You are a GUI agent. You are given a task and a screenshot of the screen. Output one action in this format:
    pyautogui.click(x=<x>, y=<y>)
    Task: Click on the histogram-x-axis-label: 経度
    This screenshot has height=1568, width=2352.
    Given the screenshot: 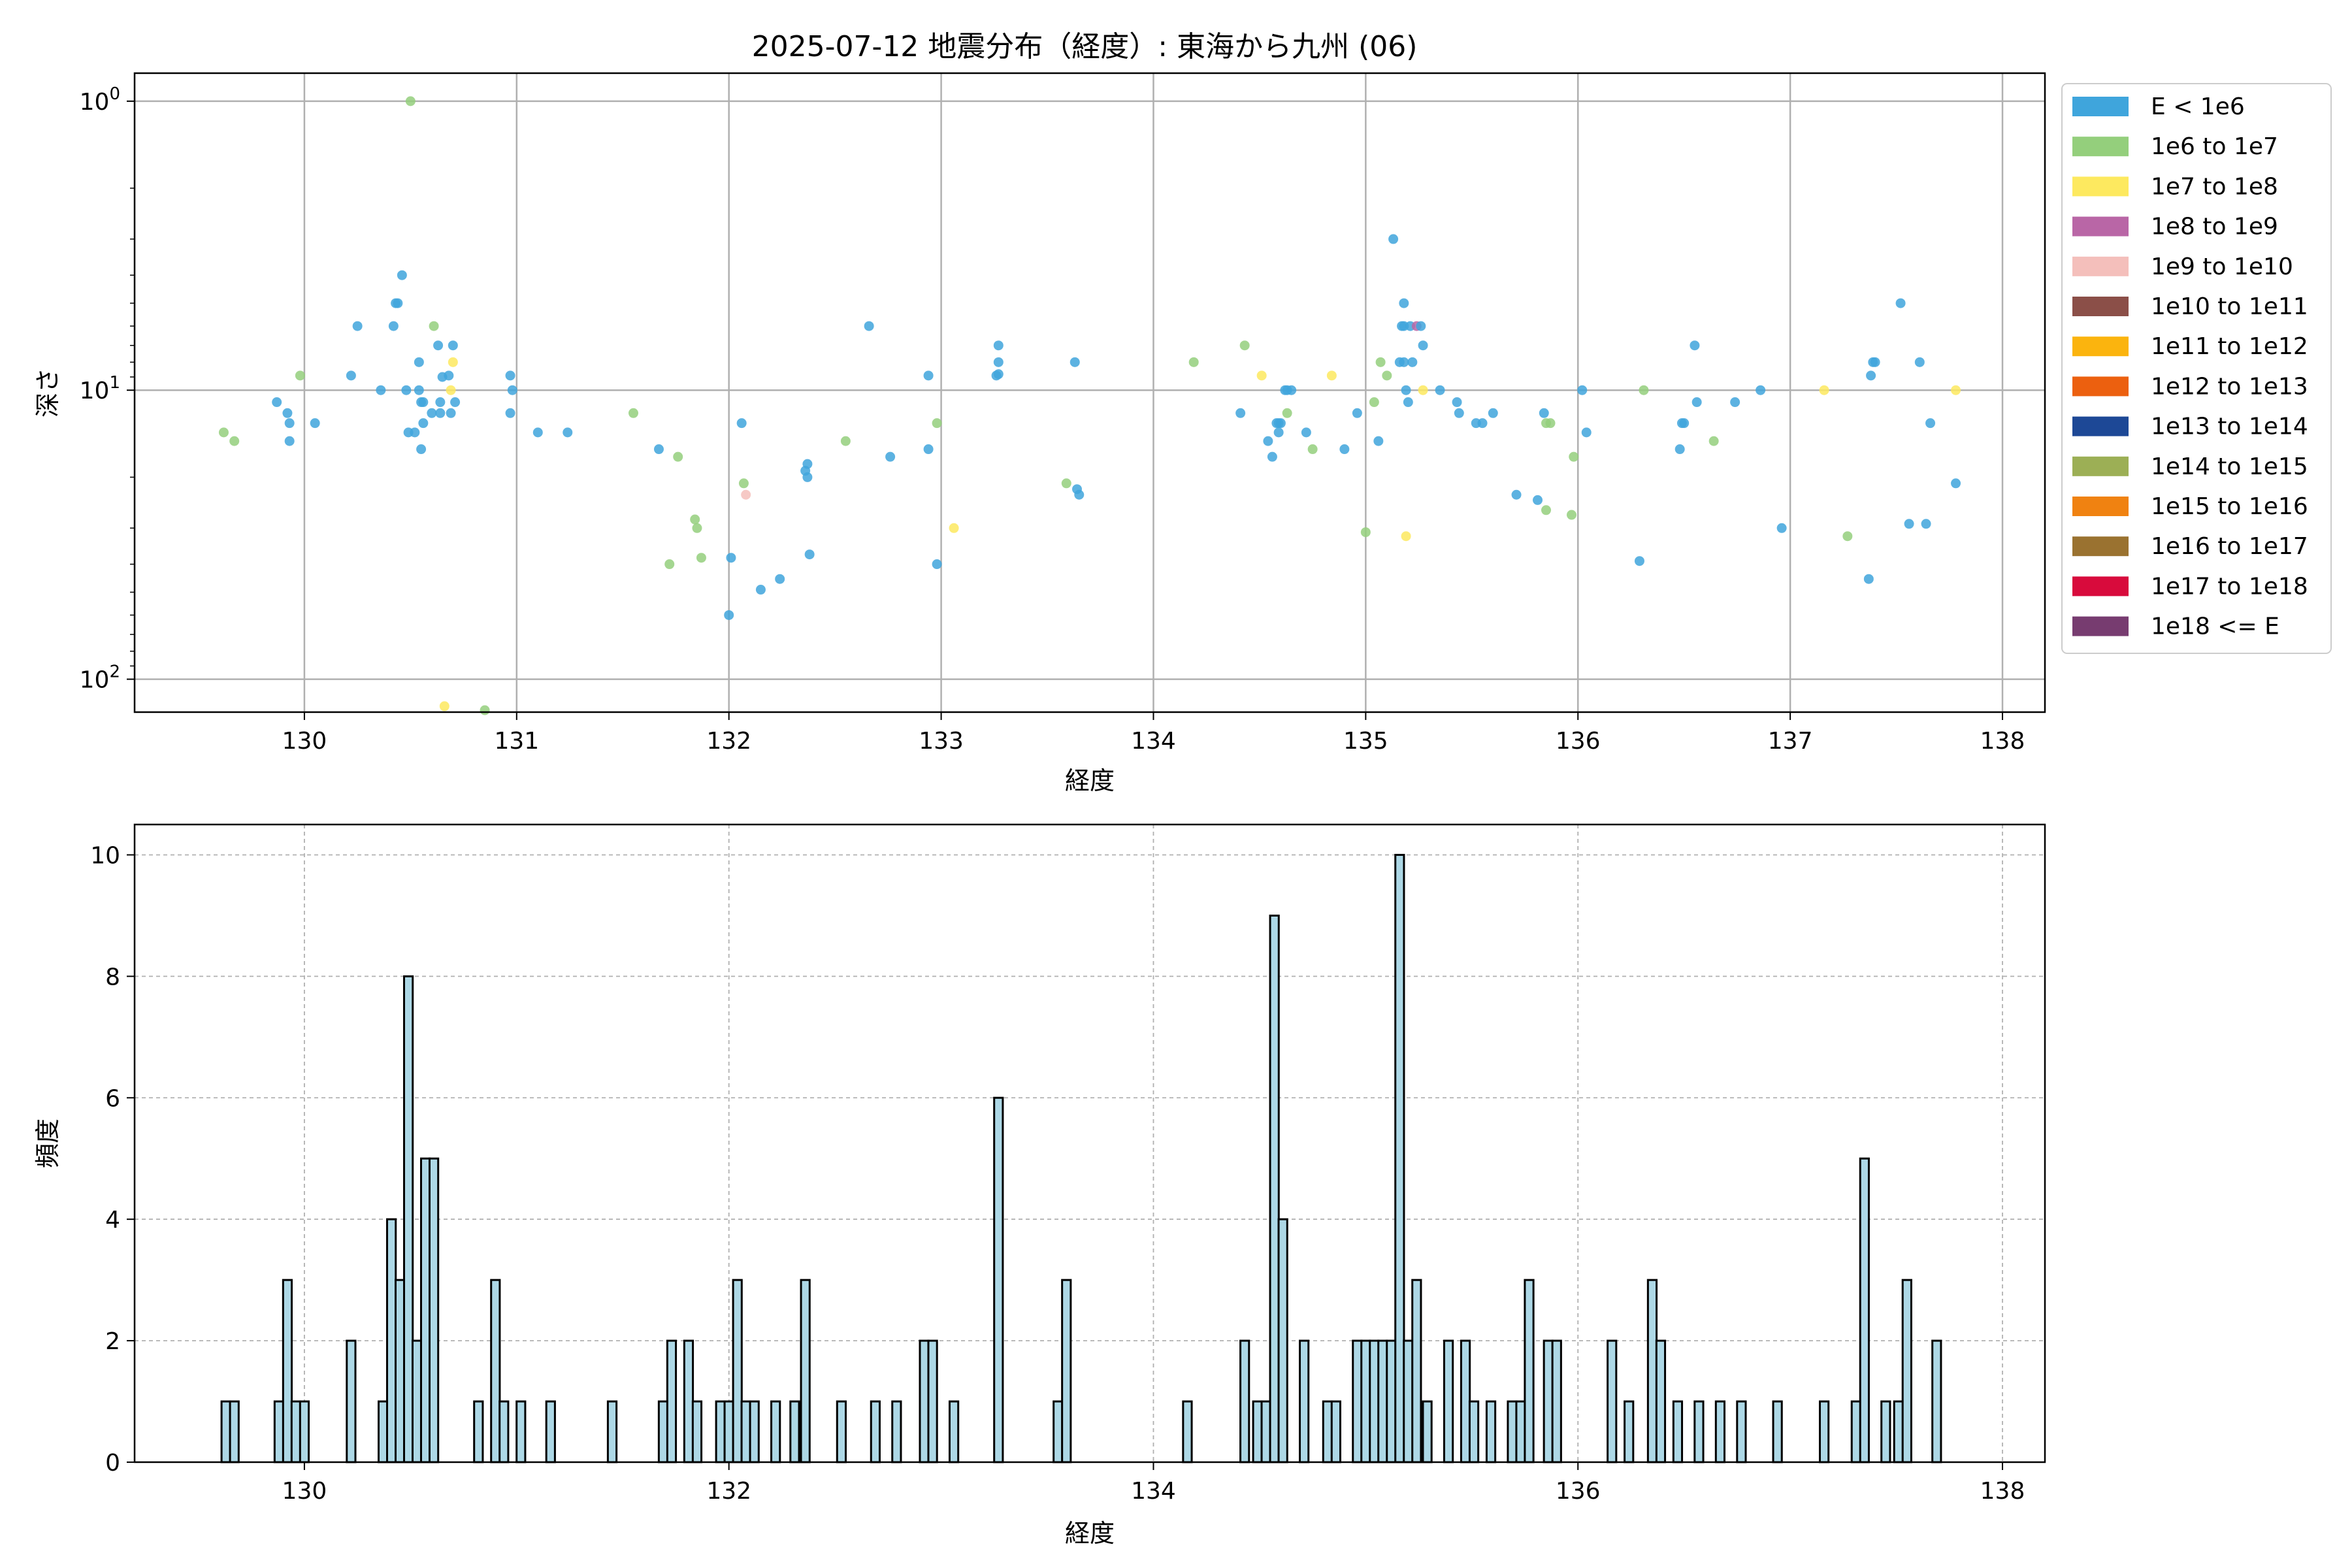 What is the action you would take?
    pyautogui.click(x=1090, y=1533)
    